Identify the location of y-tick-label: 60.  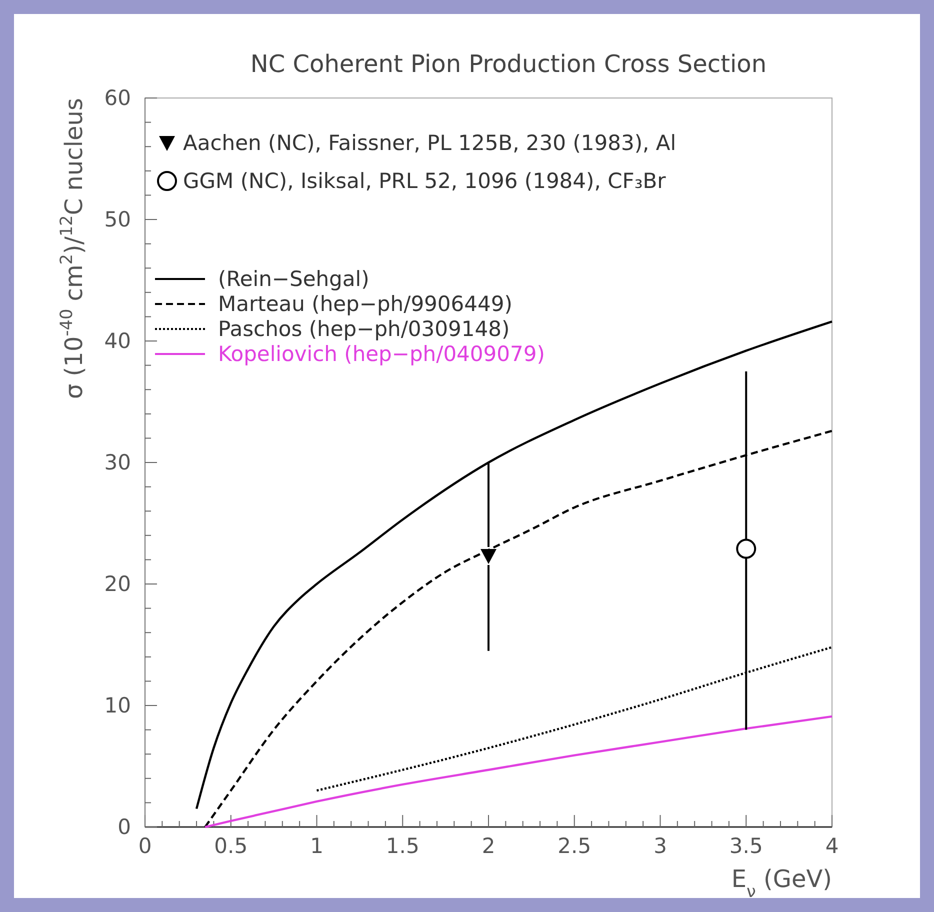
(117, 98).